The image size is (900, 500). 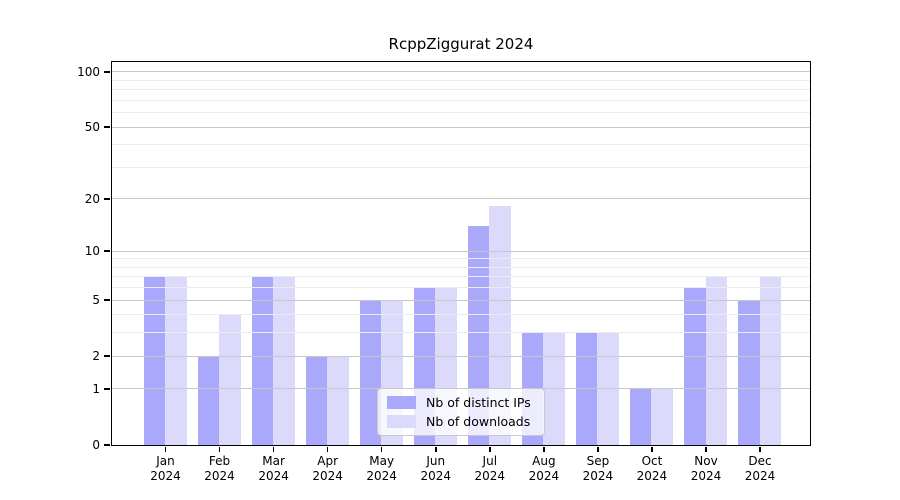 I want to click on x-tick-month: Nov, so click(x=706, y=461).